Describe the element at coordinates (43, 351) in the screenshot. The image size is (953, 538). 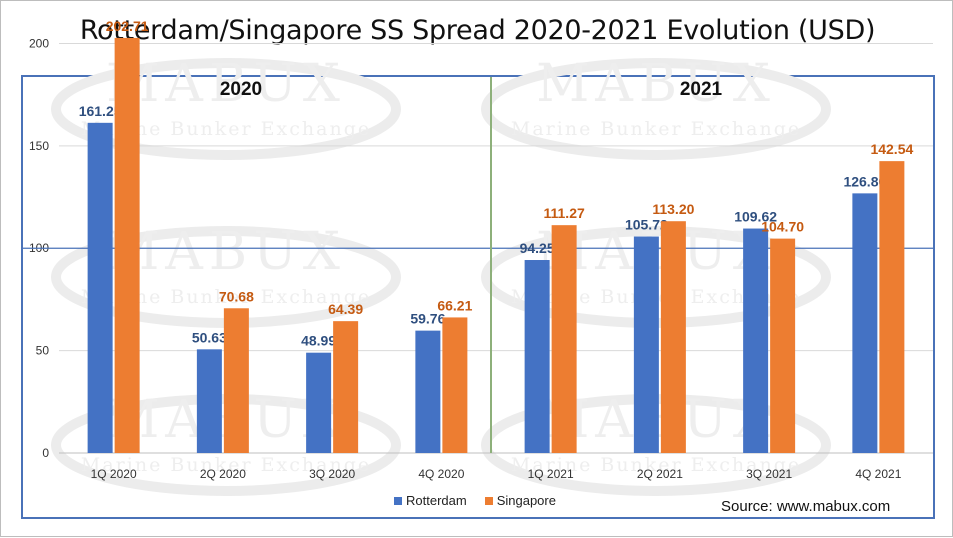
I see `y-tick-label: 50` at that location.